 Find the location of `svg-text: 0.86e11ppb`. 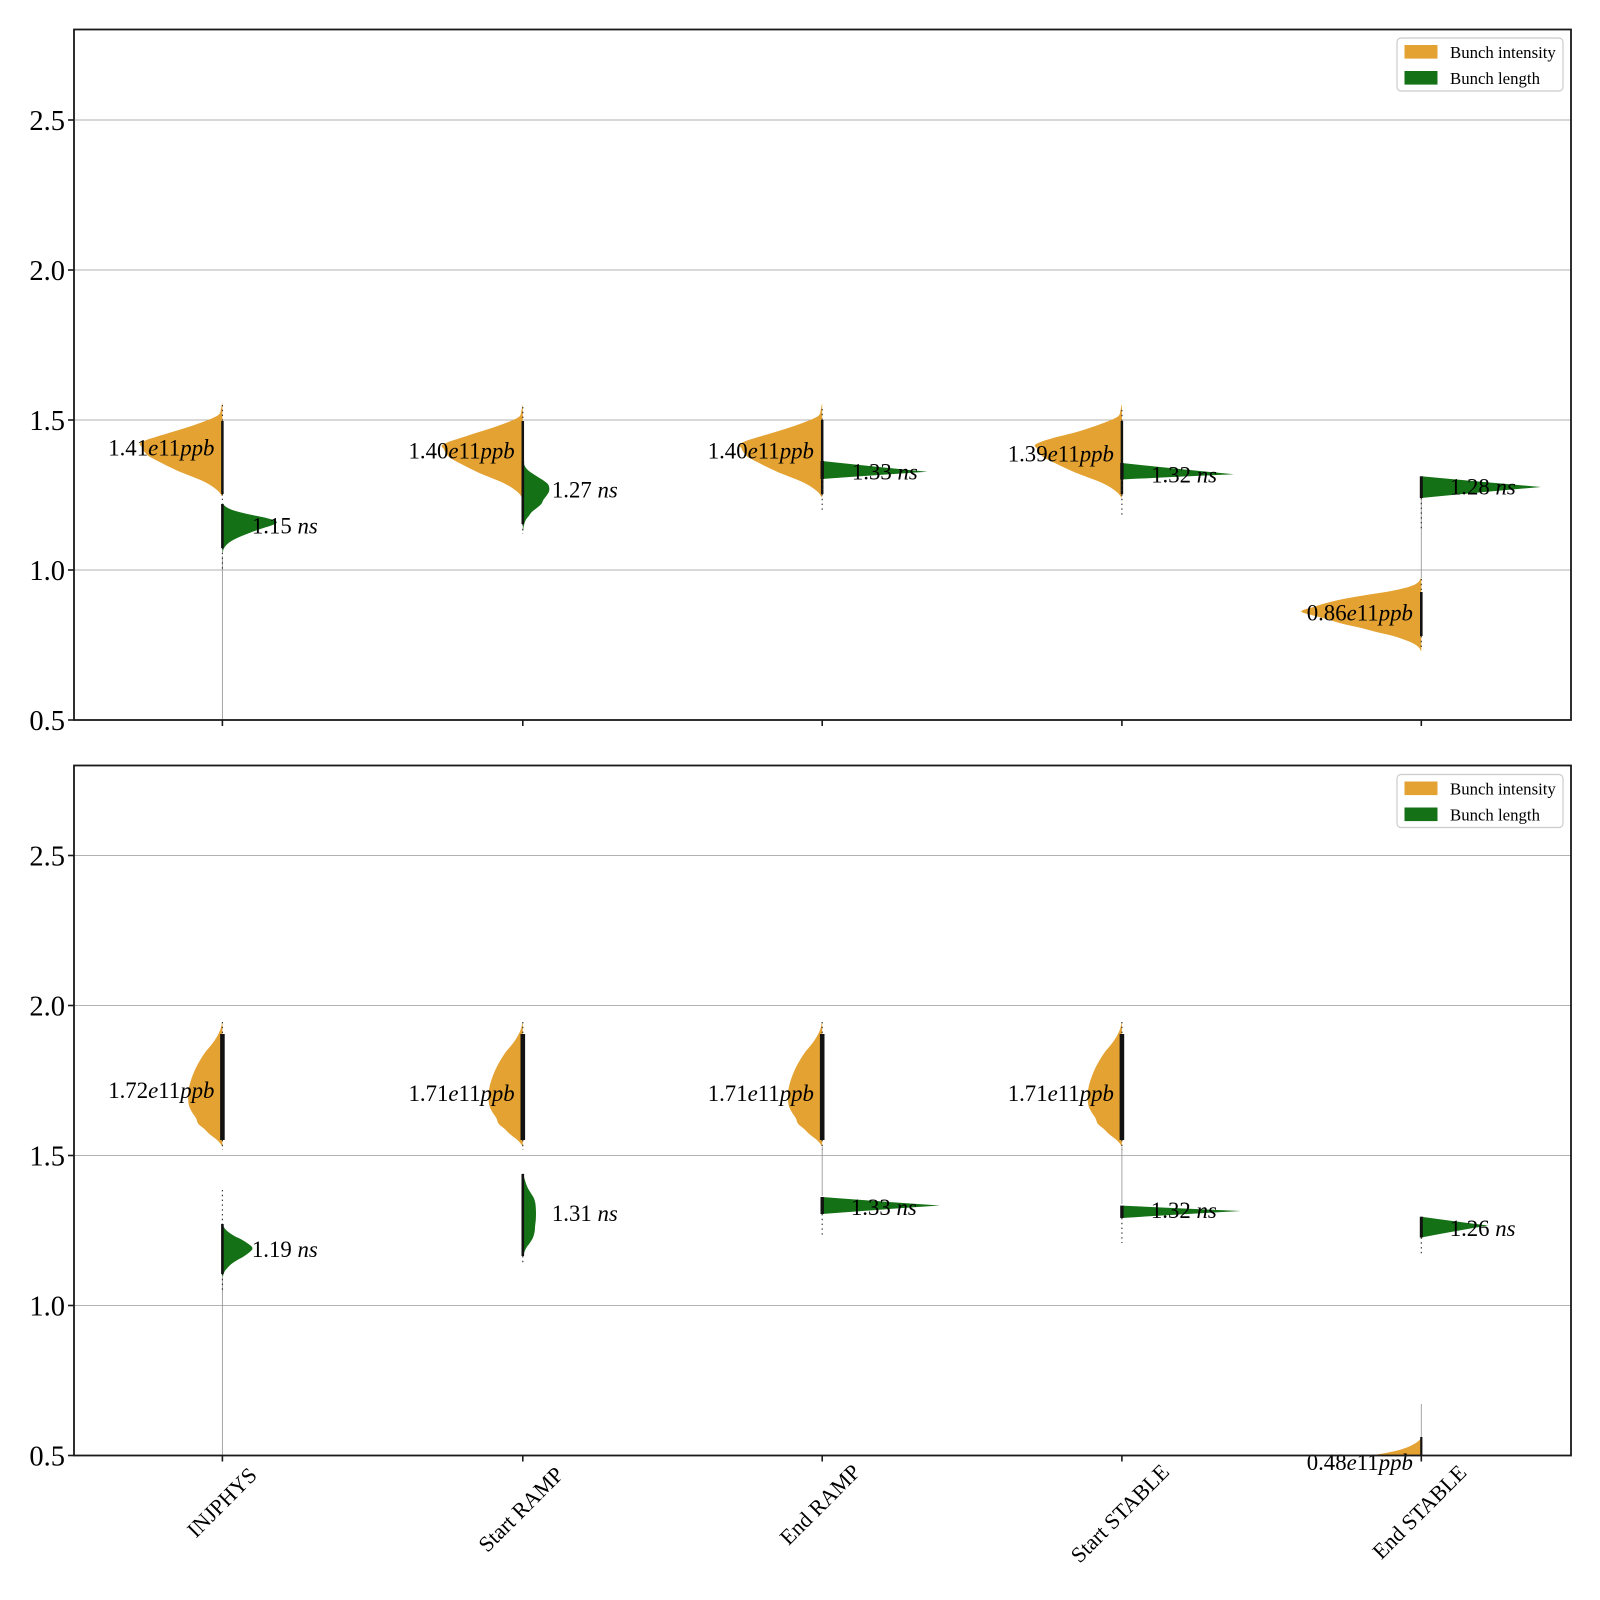

svg-text: 0.86e11ppb is located at coordinates (1360, 613).